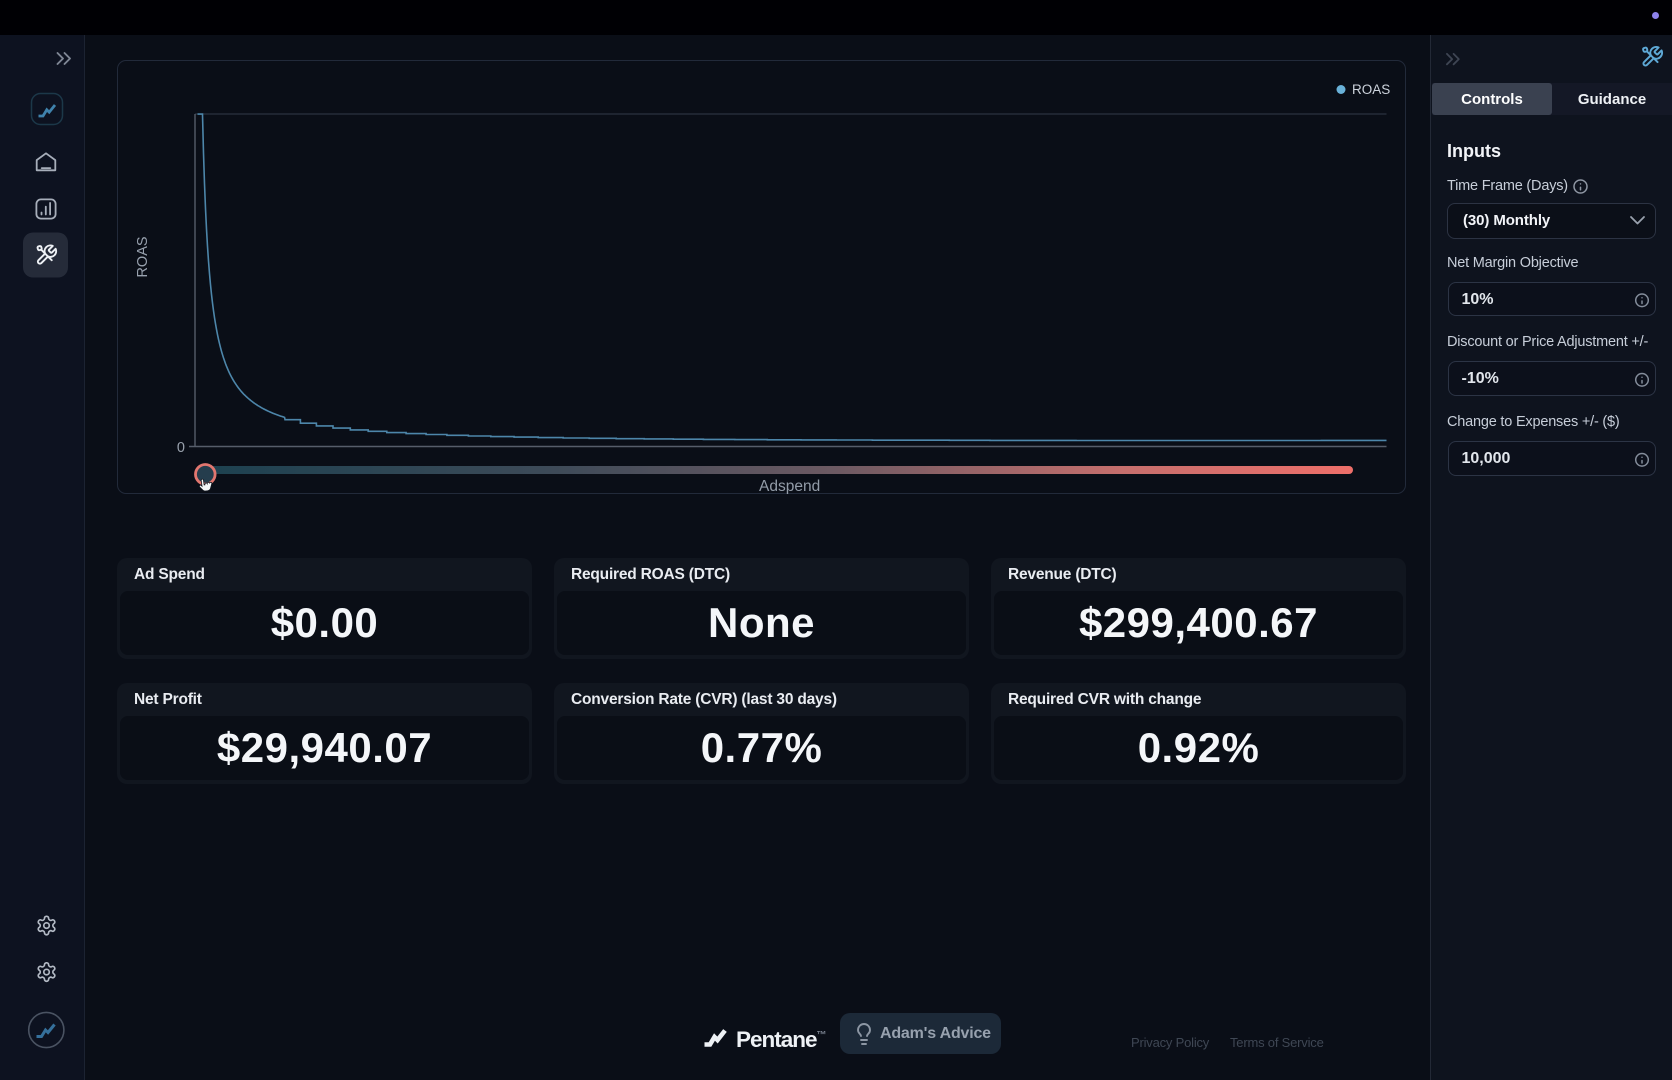 The image size is (1672, 1080). I want to click on svg-text: Adspend, so click(789, 486).